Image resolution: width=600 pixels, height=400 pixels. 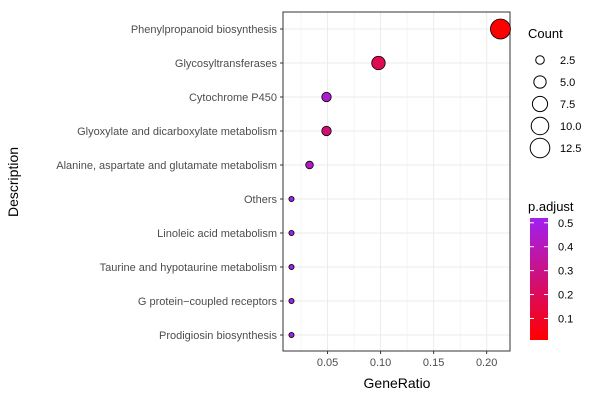 I want to click on p-adjust-legend: p.adjust 0.1 0.2 0.3 0.4 0.5, so click(x=551, y=269).